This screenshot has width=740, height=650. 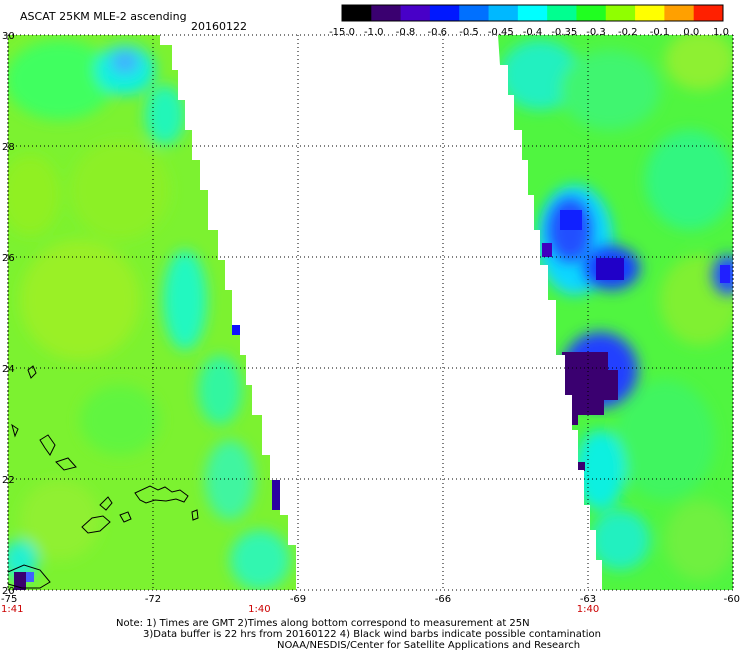 I want to click on island-hispaniola-west, so click(x=29, y=576).